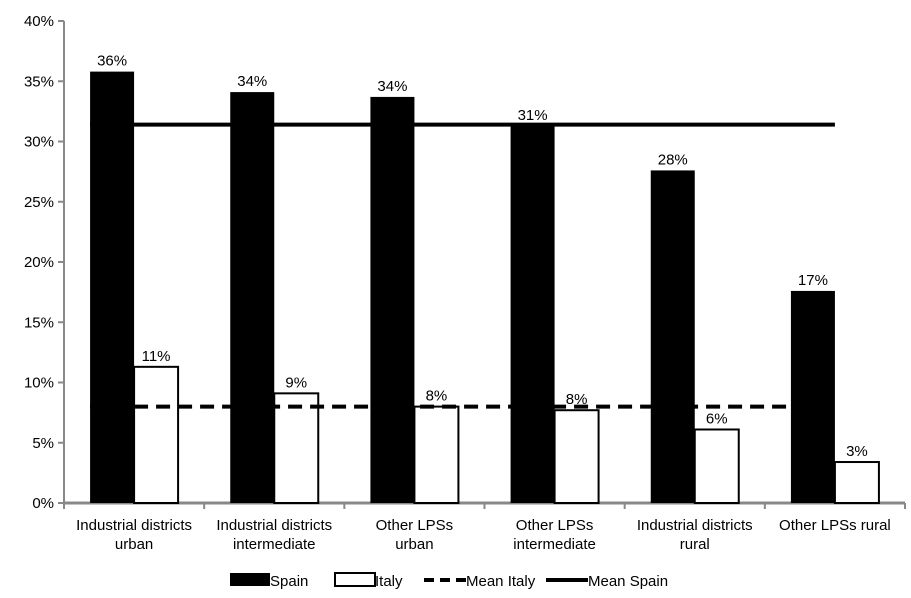 This screenshot has height=598, width=911. I want to click on legend-label-spain: Spain, so click(289, 581).